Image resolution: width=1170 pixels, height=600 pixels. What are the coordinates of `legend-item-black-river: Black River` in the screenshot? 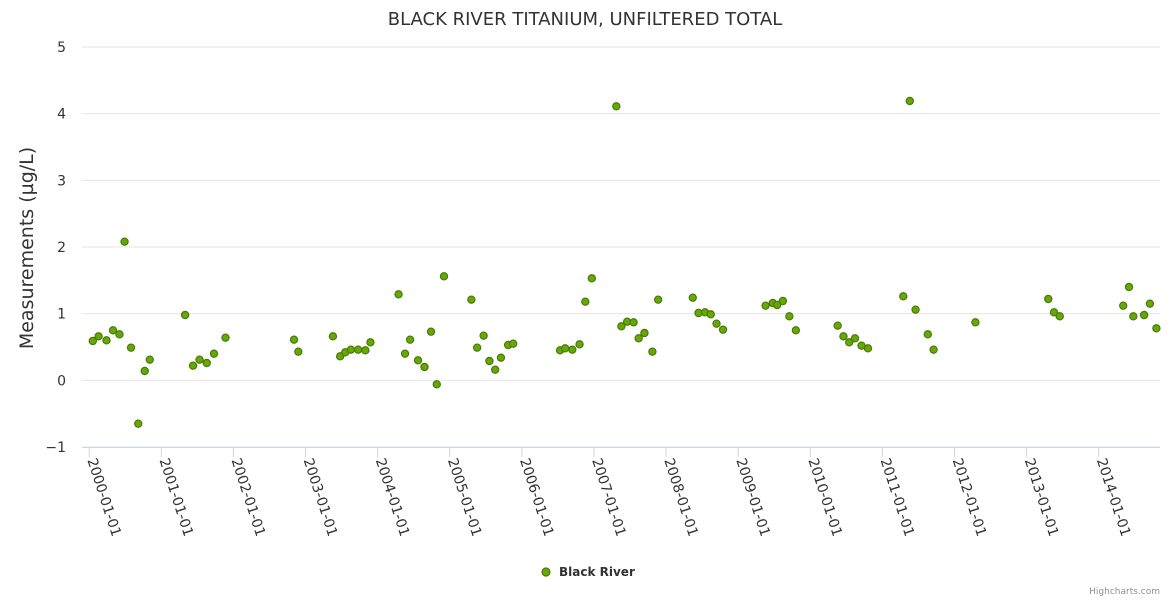 It's located at (597, 572).